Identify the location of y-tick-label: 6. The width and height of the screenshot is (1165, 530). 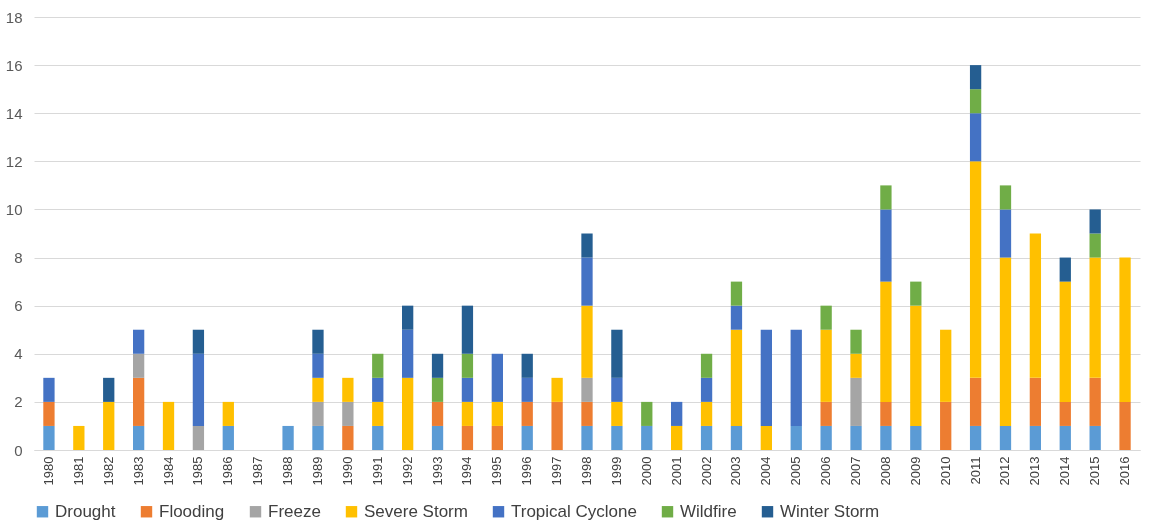
(18, 306).